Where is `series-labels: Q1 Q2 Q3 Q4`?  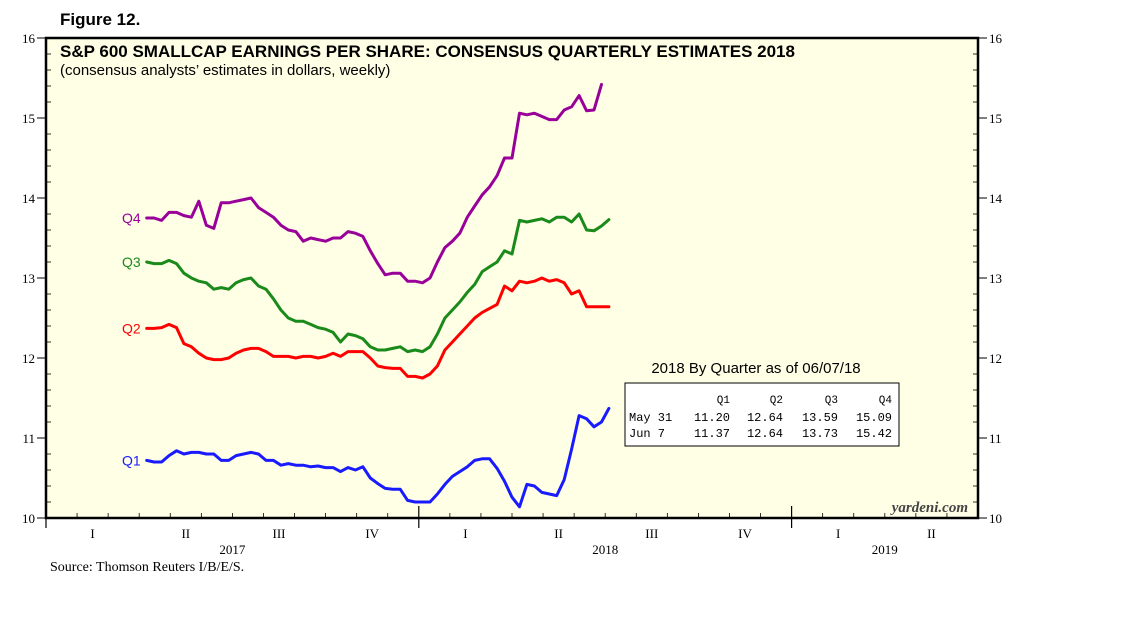 series-labels: Q1 Q2 Q3 Q4 is located at coordinates (131, 339).